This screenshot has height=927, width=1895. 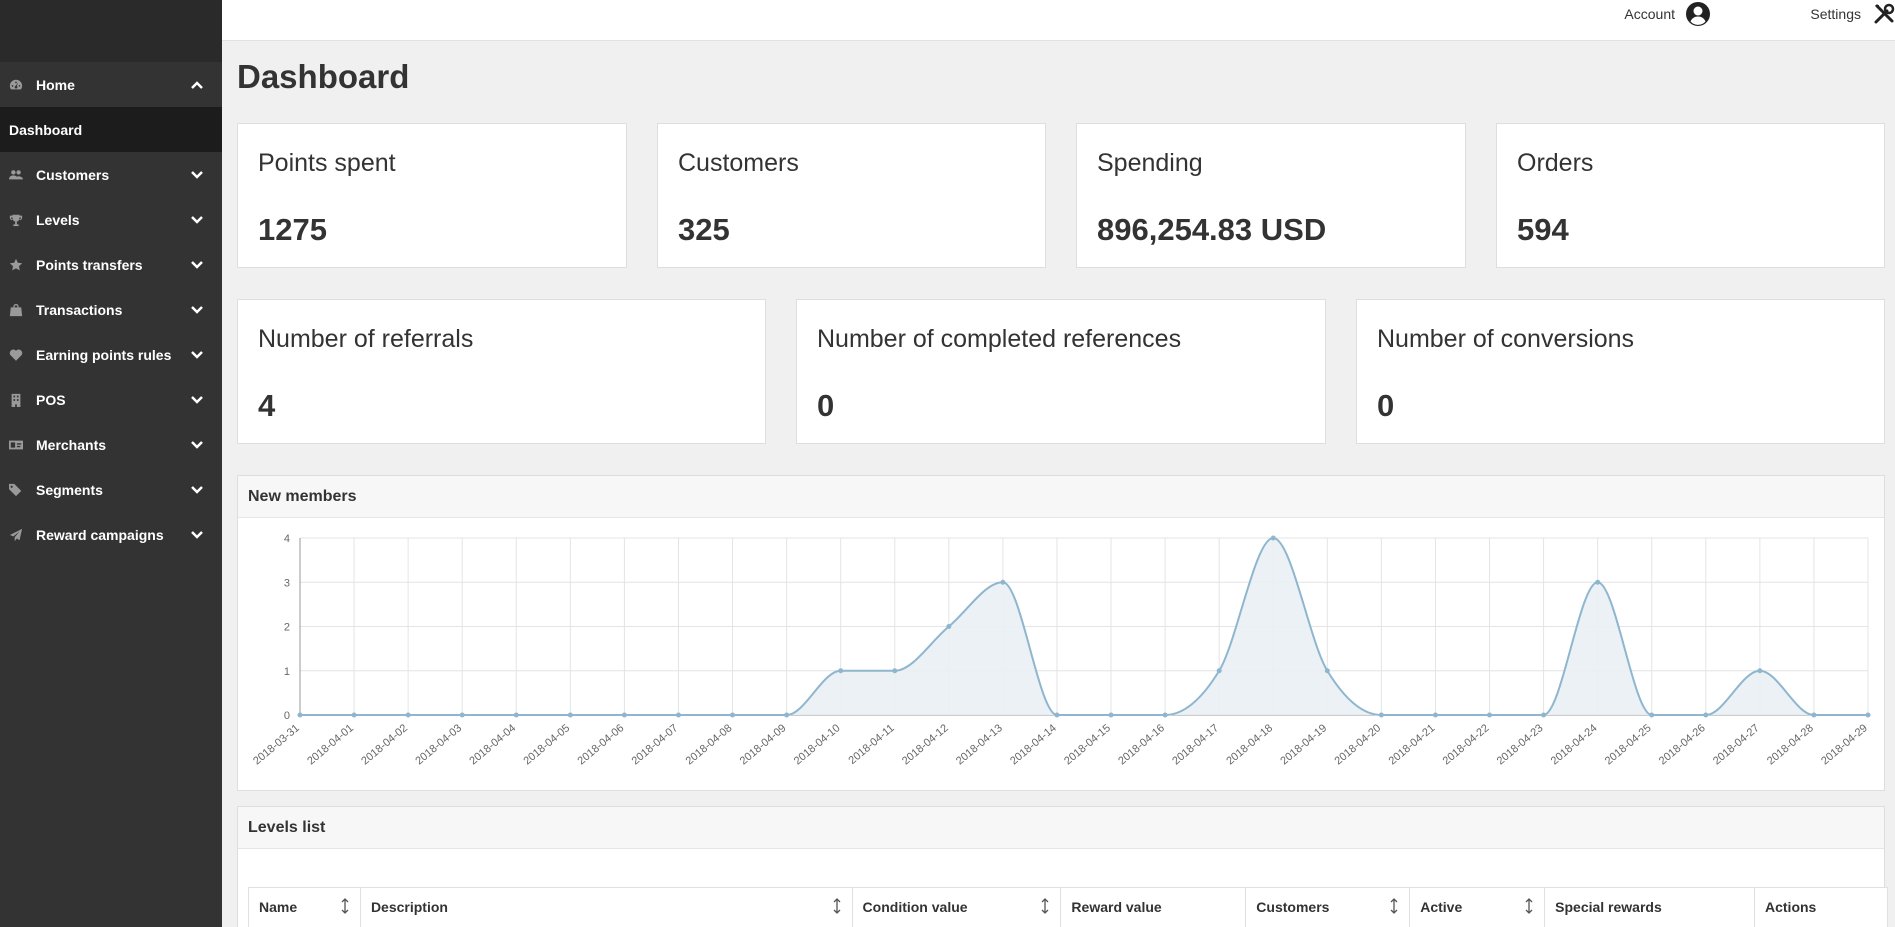 I want to click on stat-card-conversions: Number of conversions 0, so click(x=1620, y=371).